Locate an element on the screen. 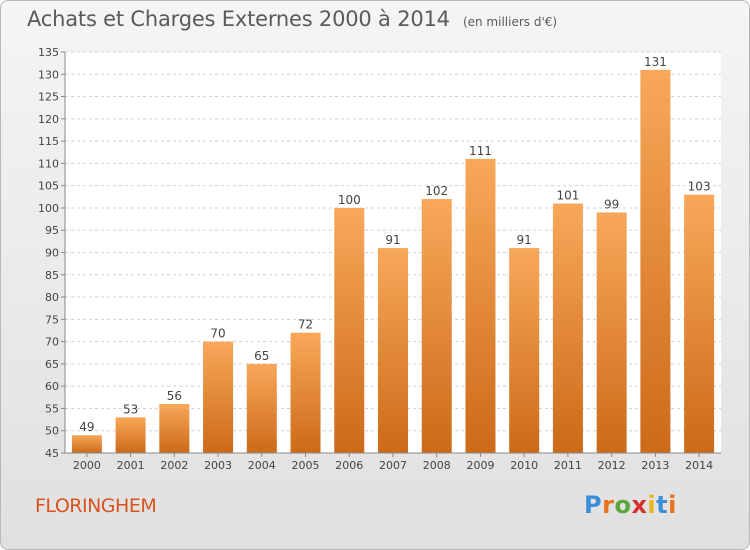 Image resolution: width=750 pixels, height=550 pixels. y-tick-label: 120 is located at coordinates (48, 119).